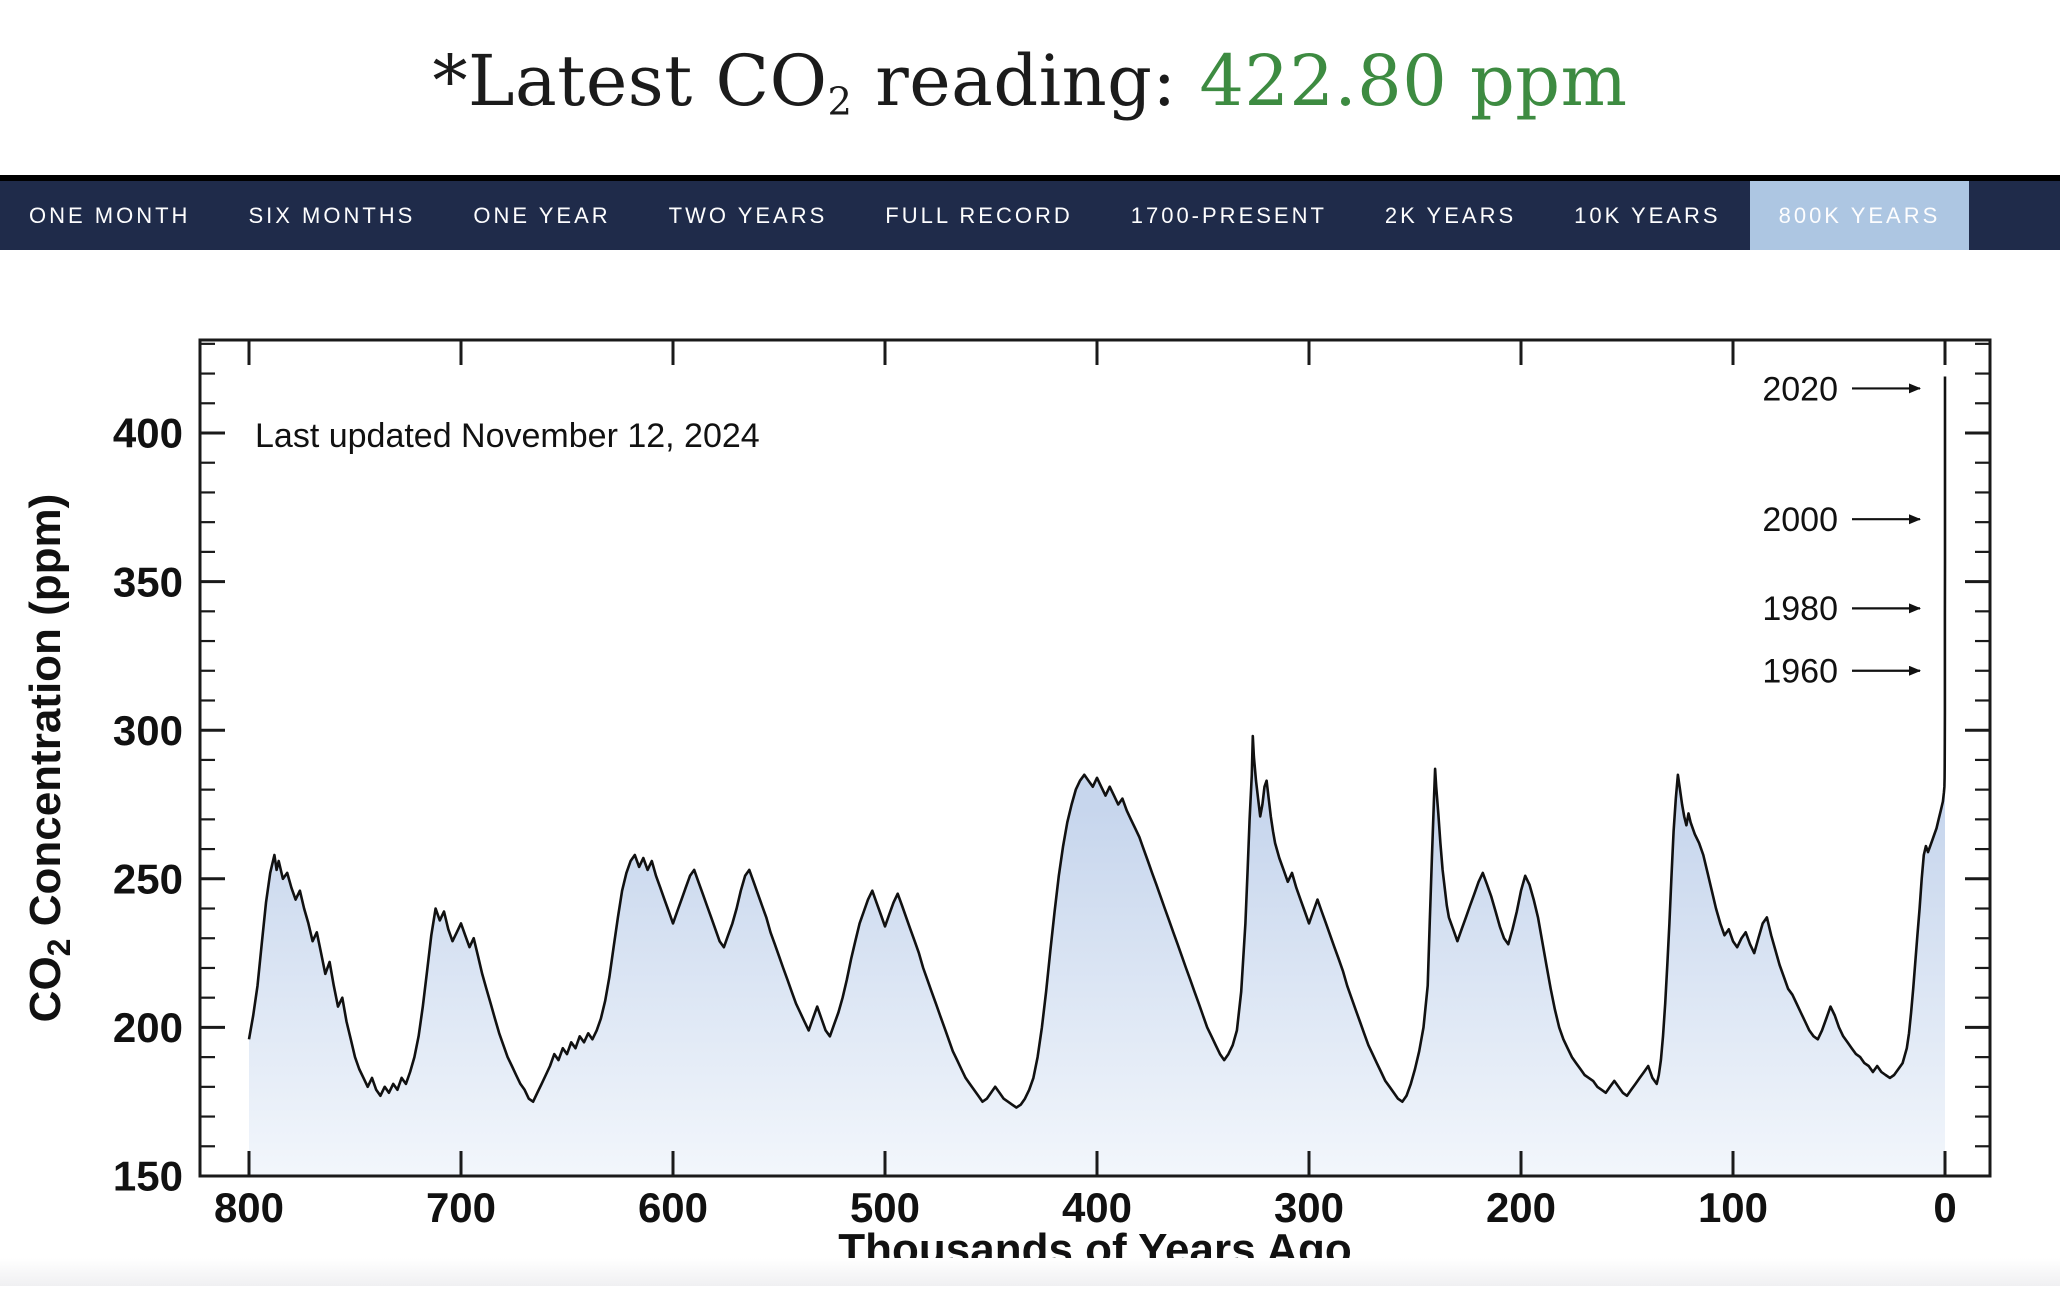 This screenshot has width=2060, height=1291. What do you see at coordinates (1800, 389) in the screenshot?
I see `year-annotation-2020: 2020` at bounding box center [1800, 389].